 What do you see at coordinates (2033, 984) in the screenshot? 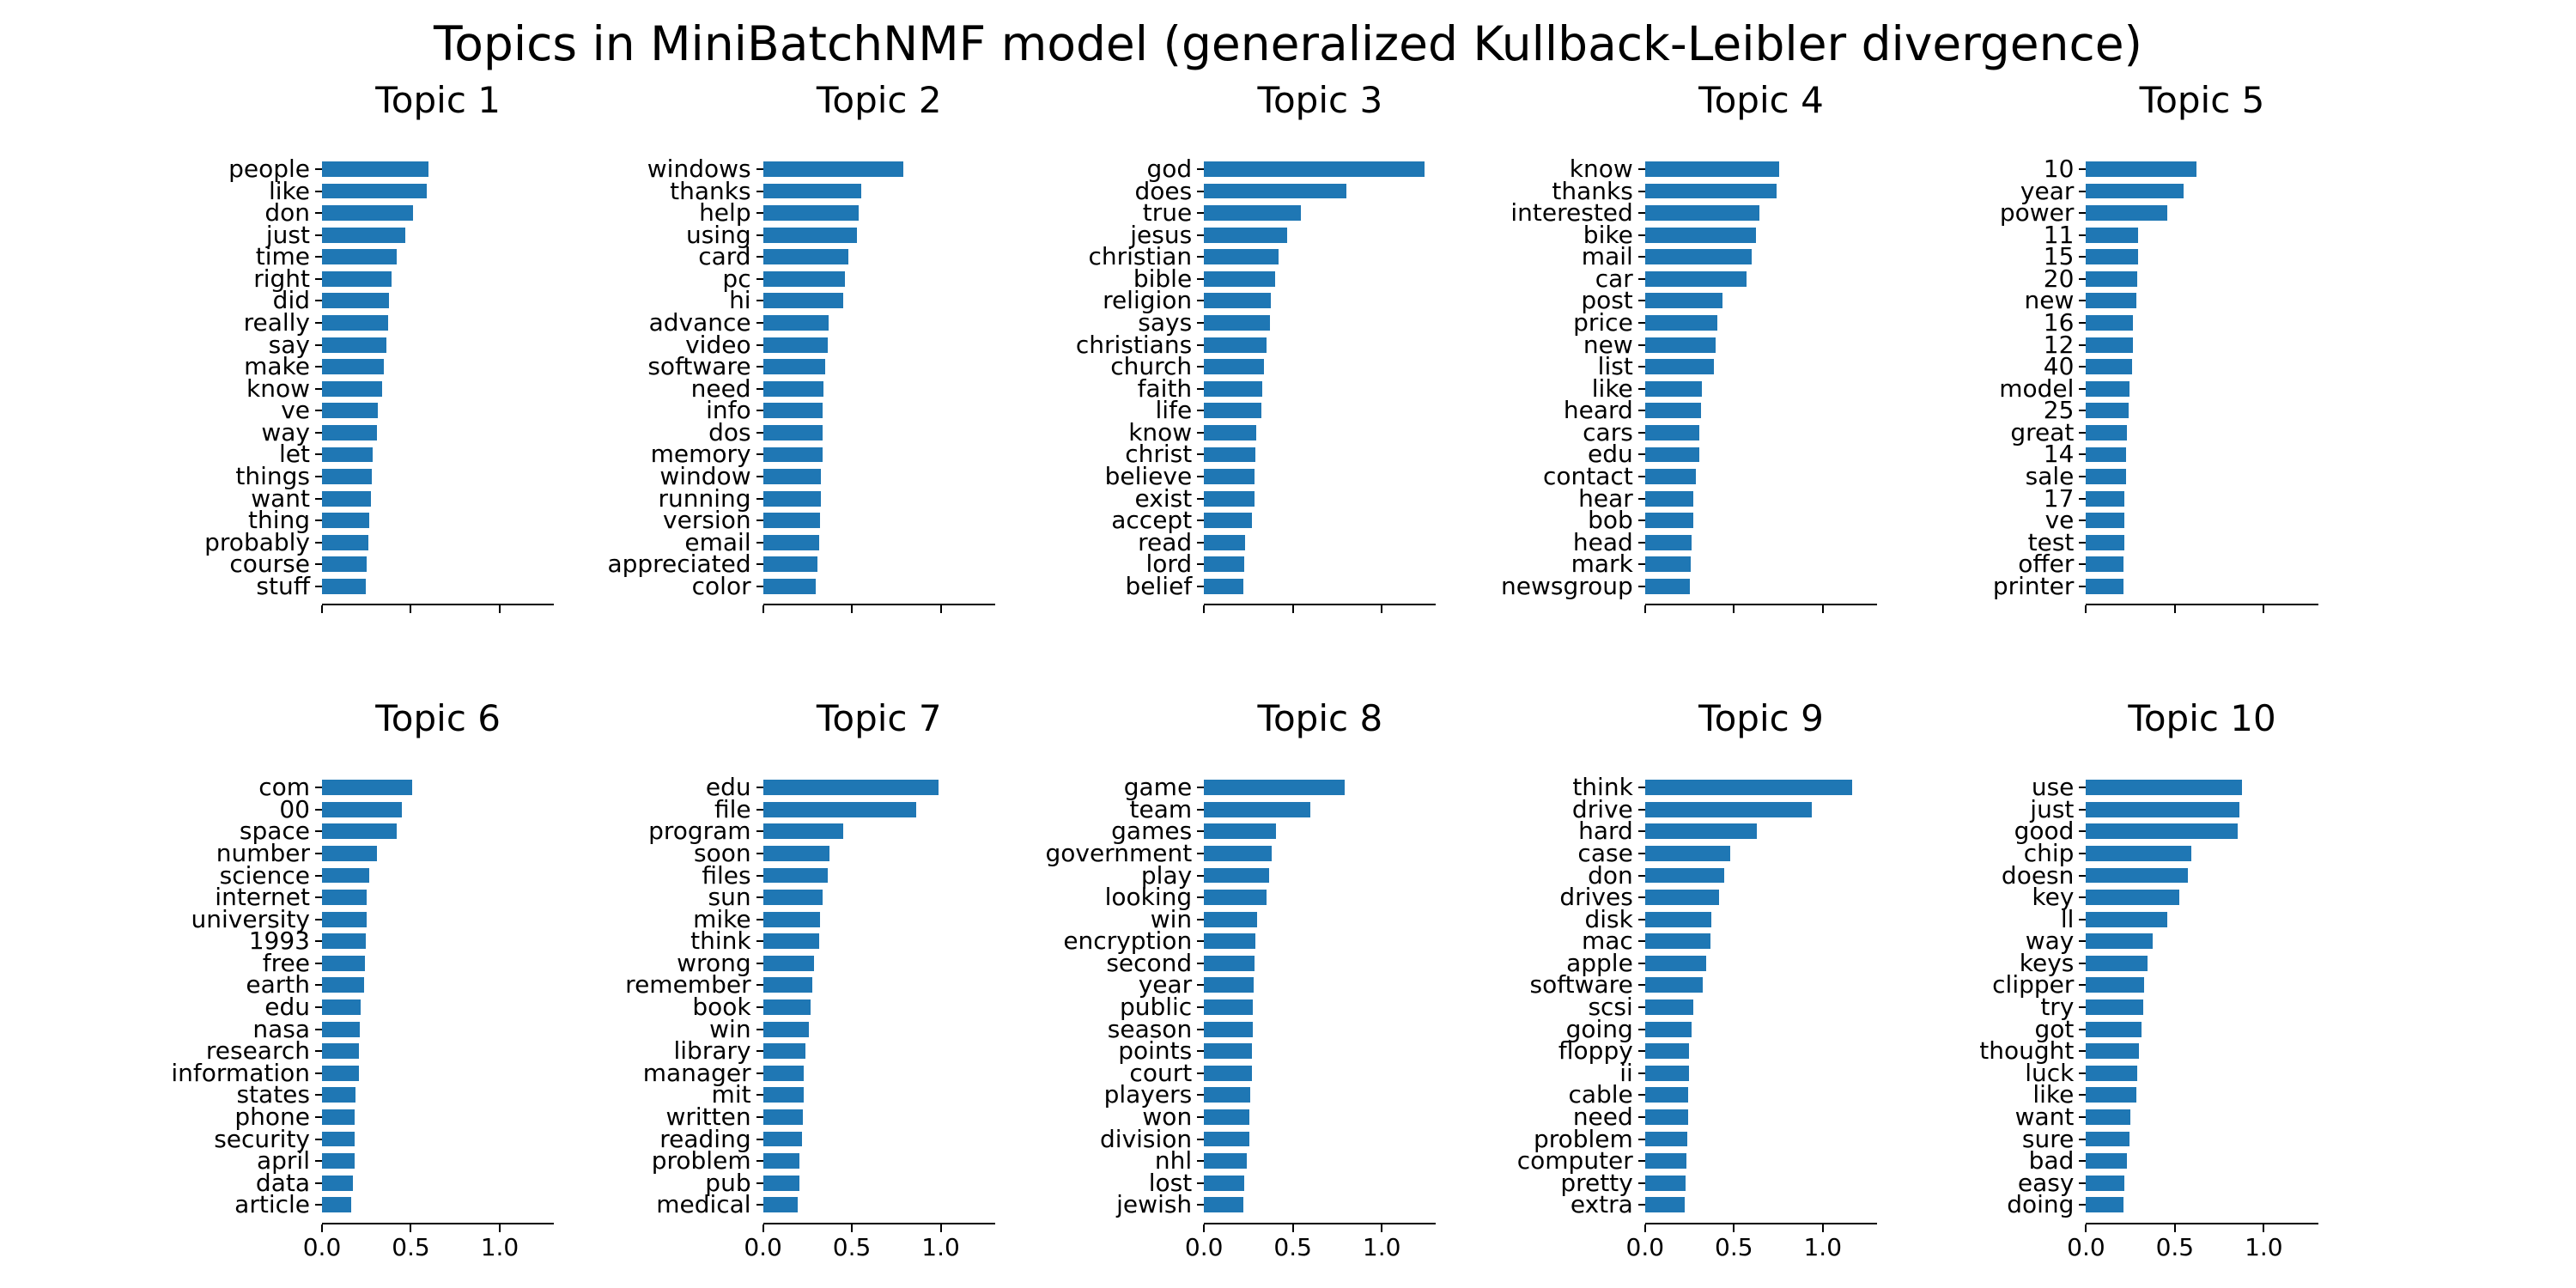
I see `y-tick-label: clipper` at bounding box center [2033, 984].